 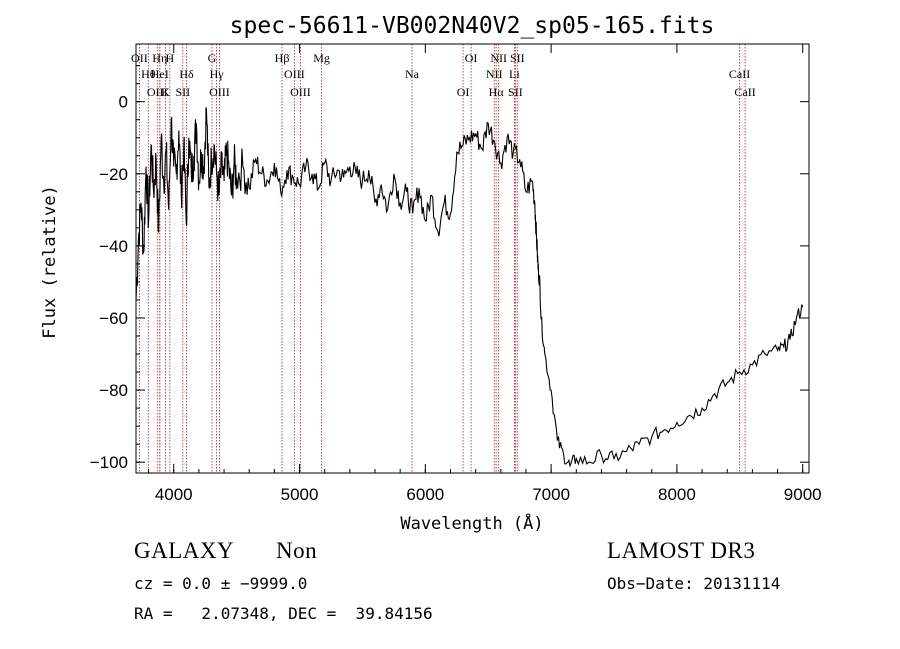 What do you see at coordinates (282, 58) in the screenshot?
I see `spectral-line-label: Hβ` at bounding box center [282, 58].